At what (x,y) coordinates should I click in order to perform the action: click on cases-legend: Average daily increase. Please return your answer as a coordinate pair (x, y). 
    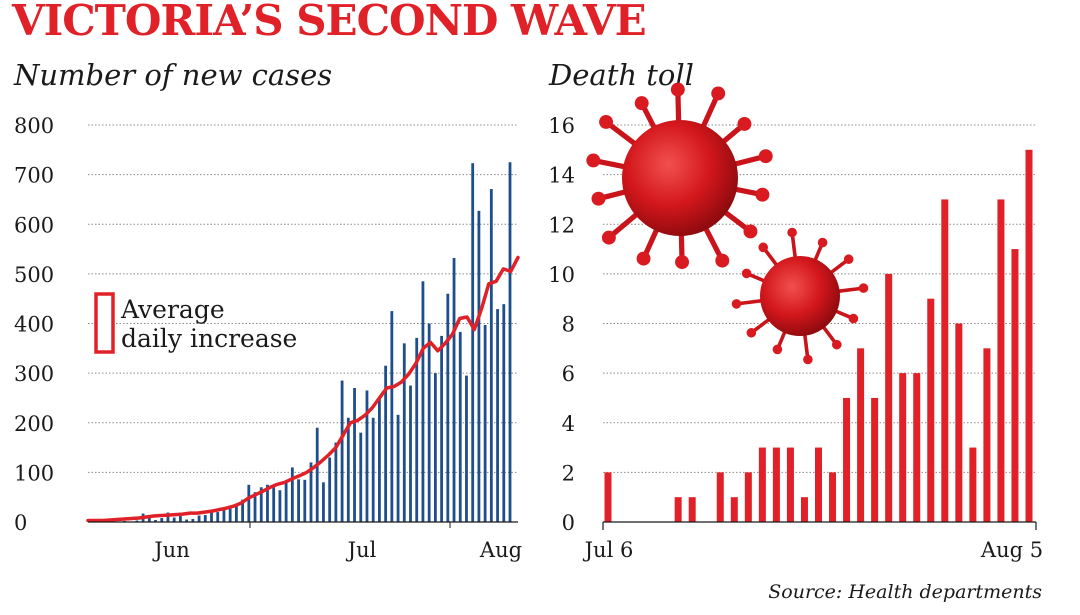
    Looking at the image, I should click on (195, 323).